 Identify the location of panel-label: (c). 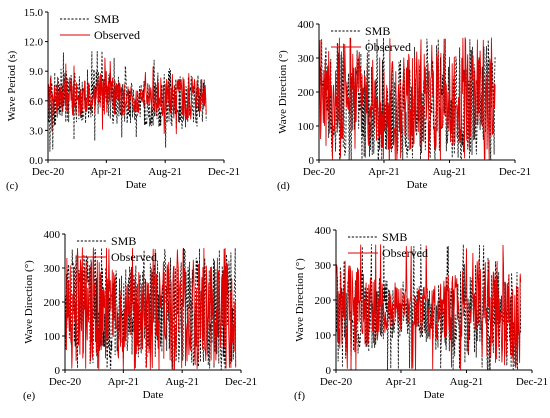
(12, 186).